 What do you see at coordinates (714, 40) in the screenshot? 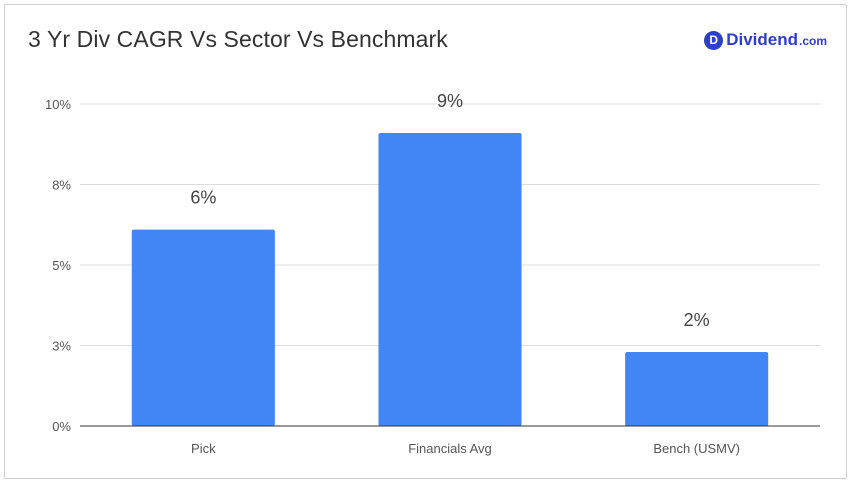
I see `brand-badge-icon: D` at bounding box center [714, 40].